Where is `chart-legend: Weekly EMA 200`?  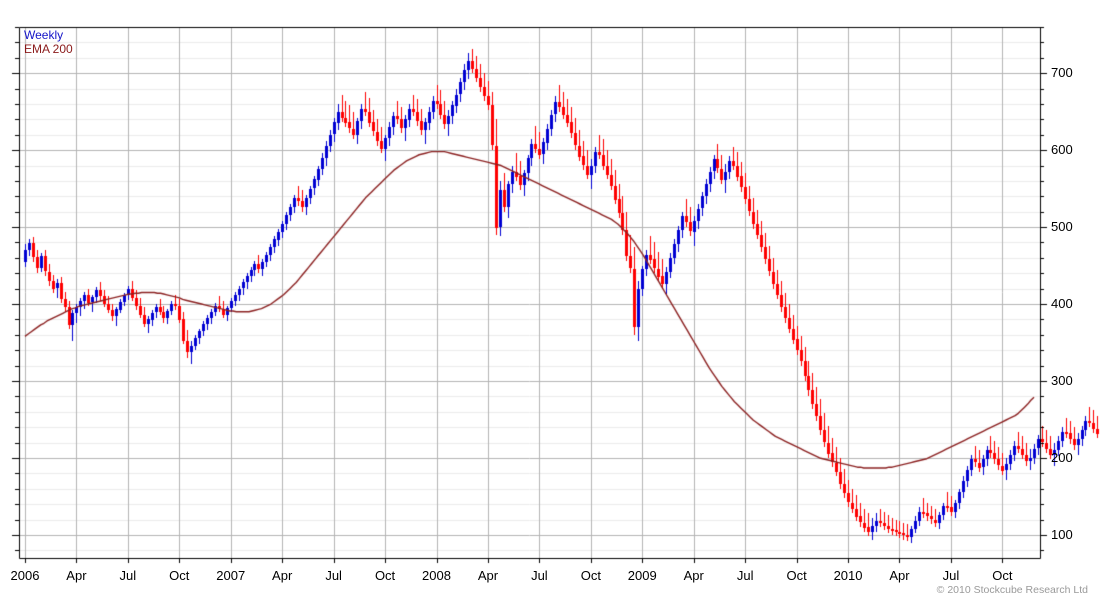
chart-legend: Weekly EMA 200 is located at coordinates (48, 42).